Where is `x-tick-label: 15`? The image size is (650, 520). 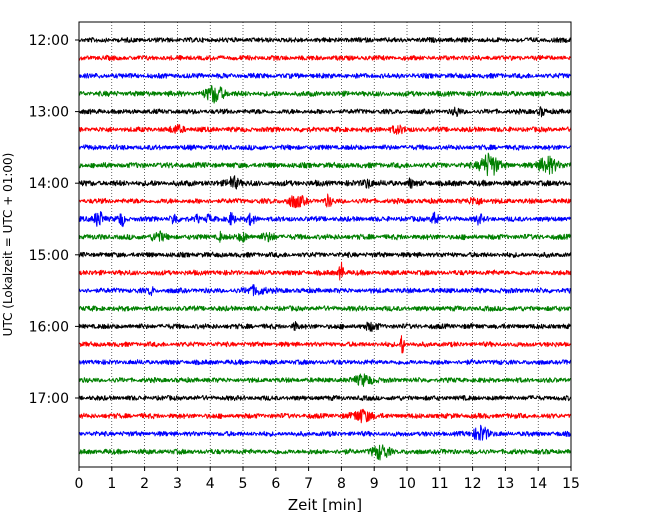
x-tick-label: 15 is located at coordinates (571, 484).